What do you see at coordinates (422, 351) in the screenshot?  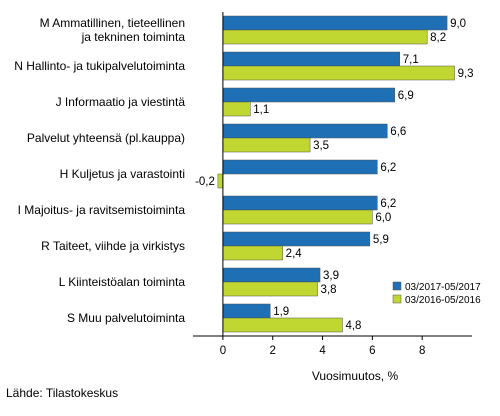 I see `x-tick-label: 8` at bounding box center [422, 351].